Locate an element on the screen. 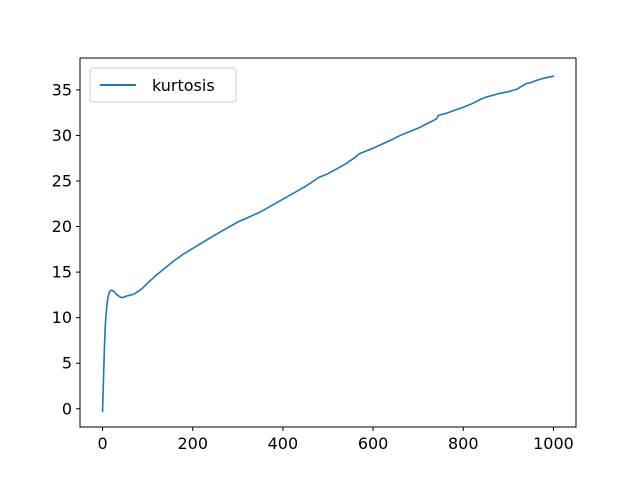 Image resolution: width=640 pixels, height=480 pixels. y-tick-label: 20 is located at coordinates (62, 226).